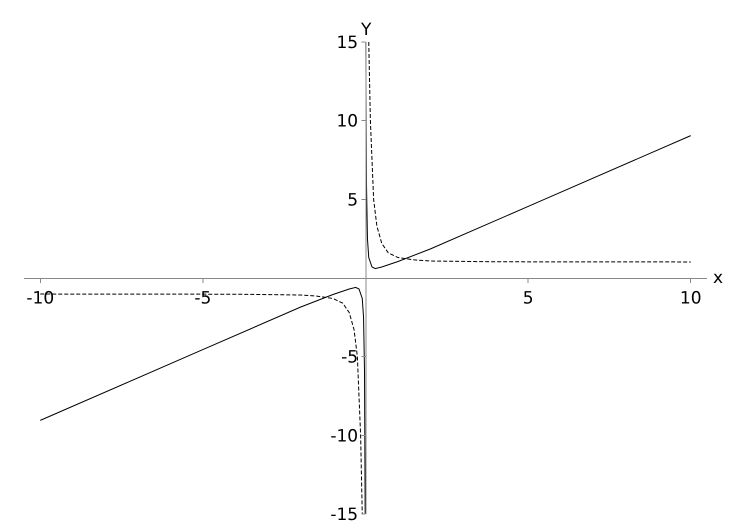 The image size is (741, 530). Describe the element at coordinates (344, 514) in the screenshot. I see `y-tick-label: -15` at that location.